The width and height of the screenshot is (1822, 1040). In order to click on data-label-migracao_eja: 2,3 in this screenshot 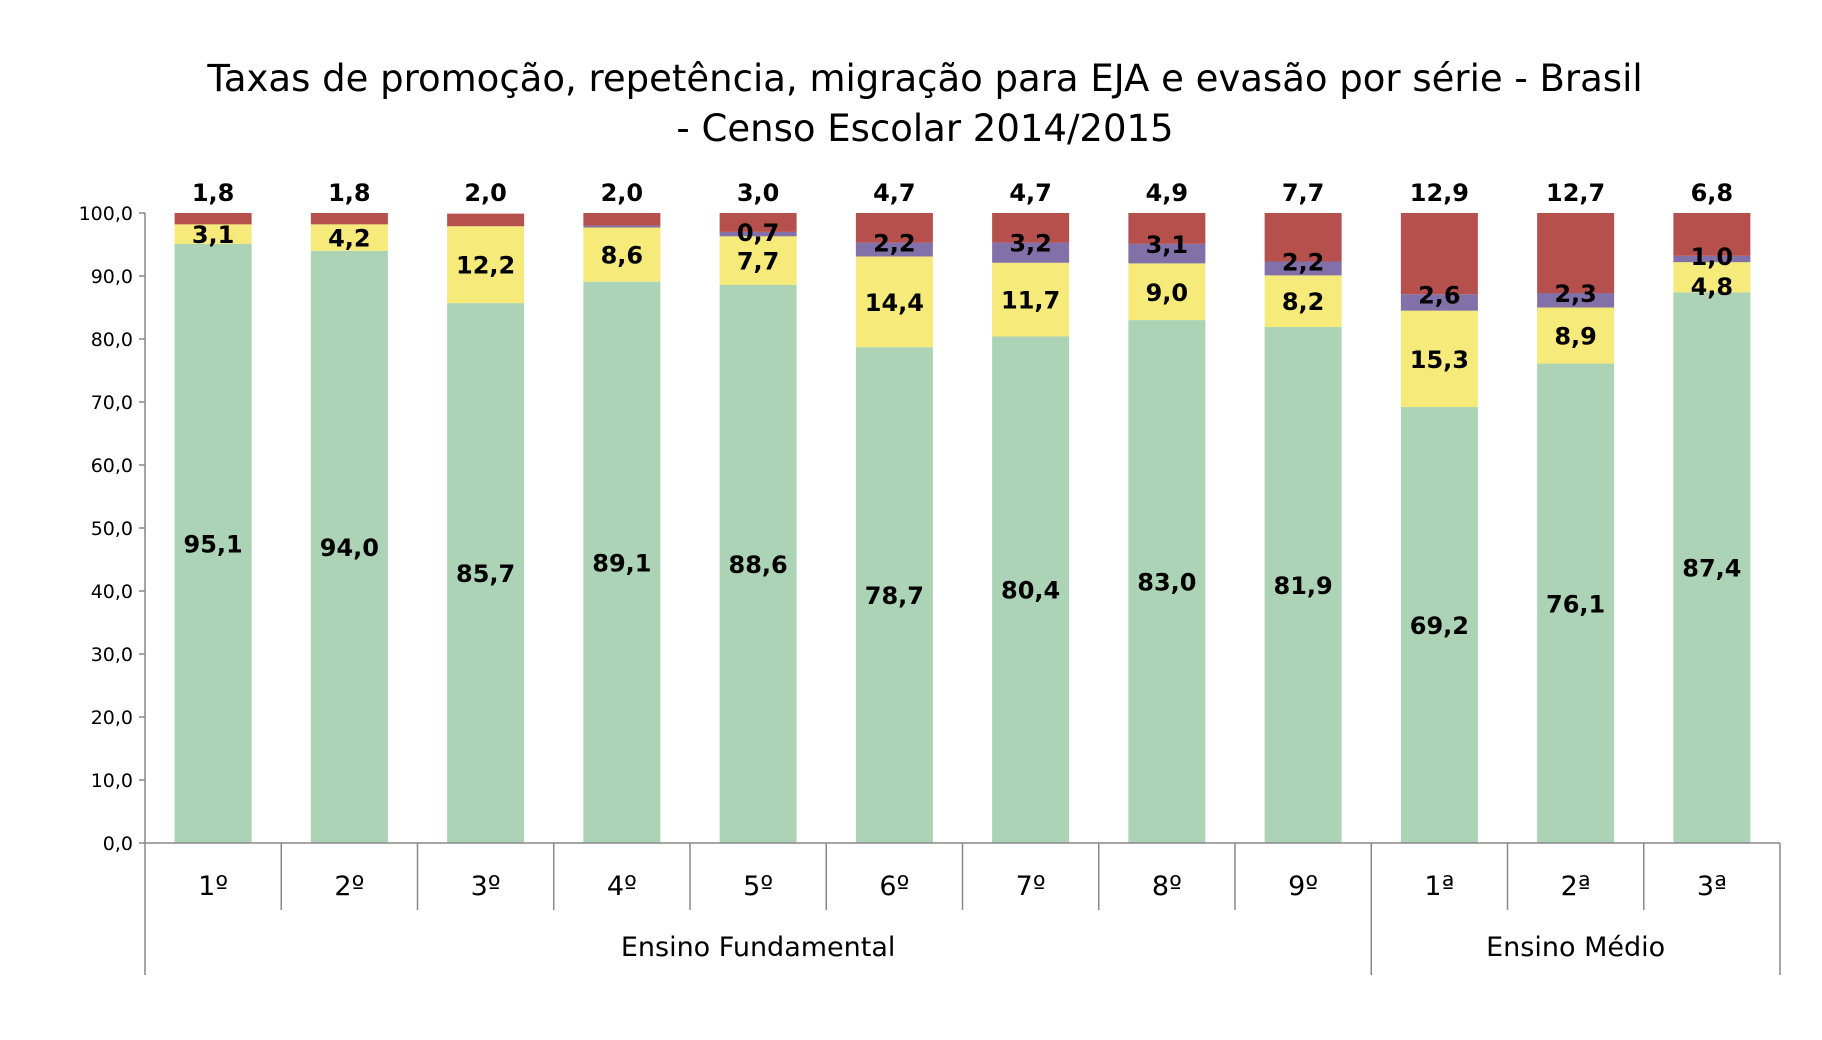, I will do `click(1575, 294)`.